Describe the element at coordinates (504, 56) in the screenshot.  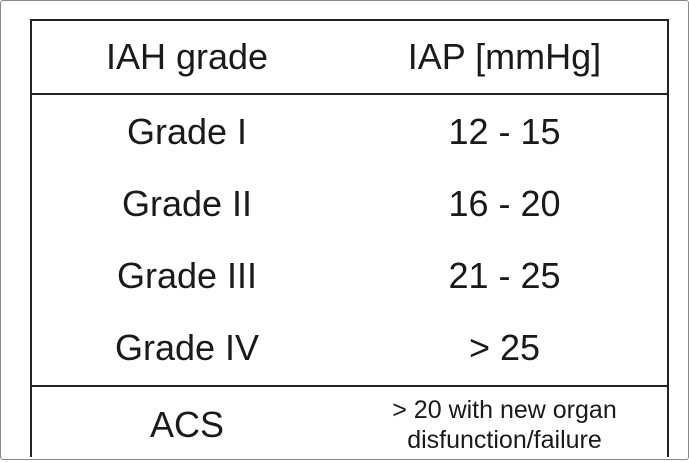
I see `header-cell: IAP [mmHg]` at that location.